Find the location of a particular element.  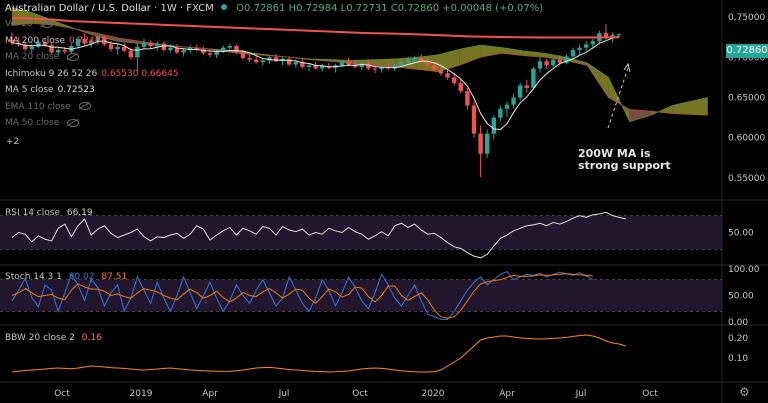

chart-annotation: 200W MA is strong support is located at coordinates (624, 160).